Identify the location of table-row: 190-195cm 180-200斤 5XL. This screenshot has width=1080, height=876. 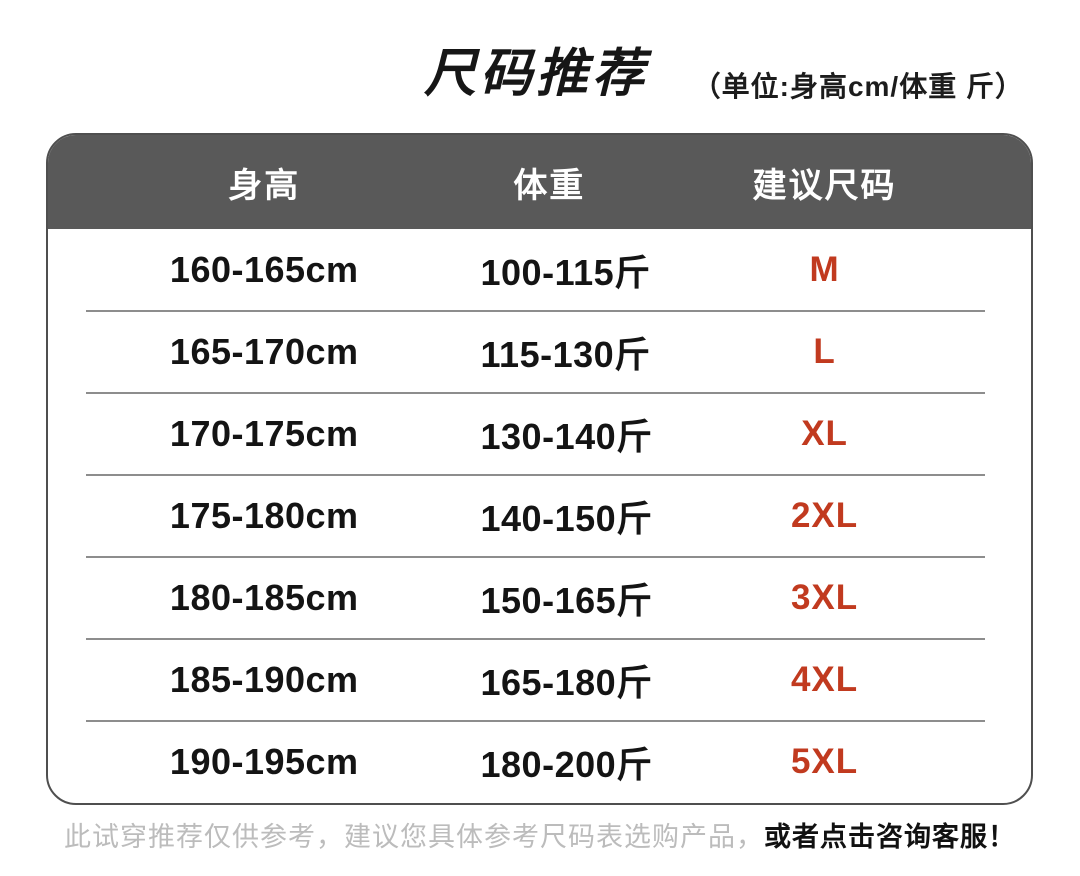
(539, 761).